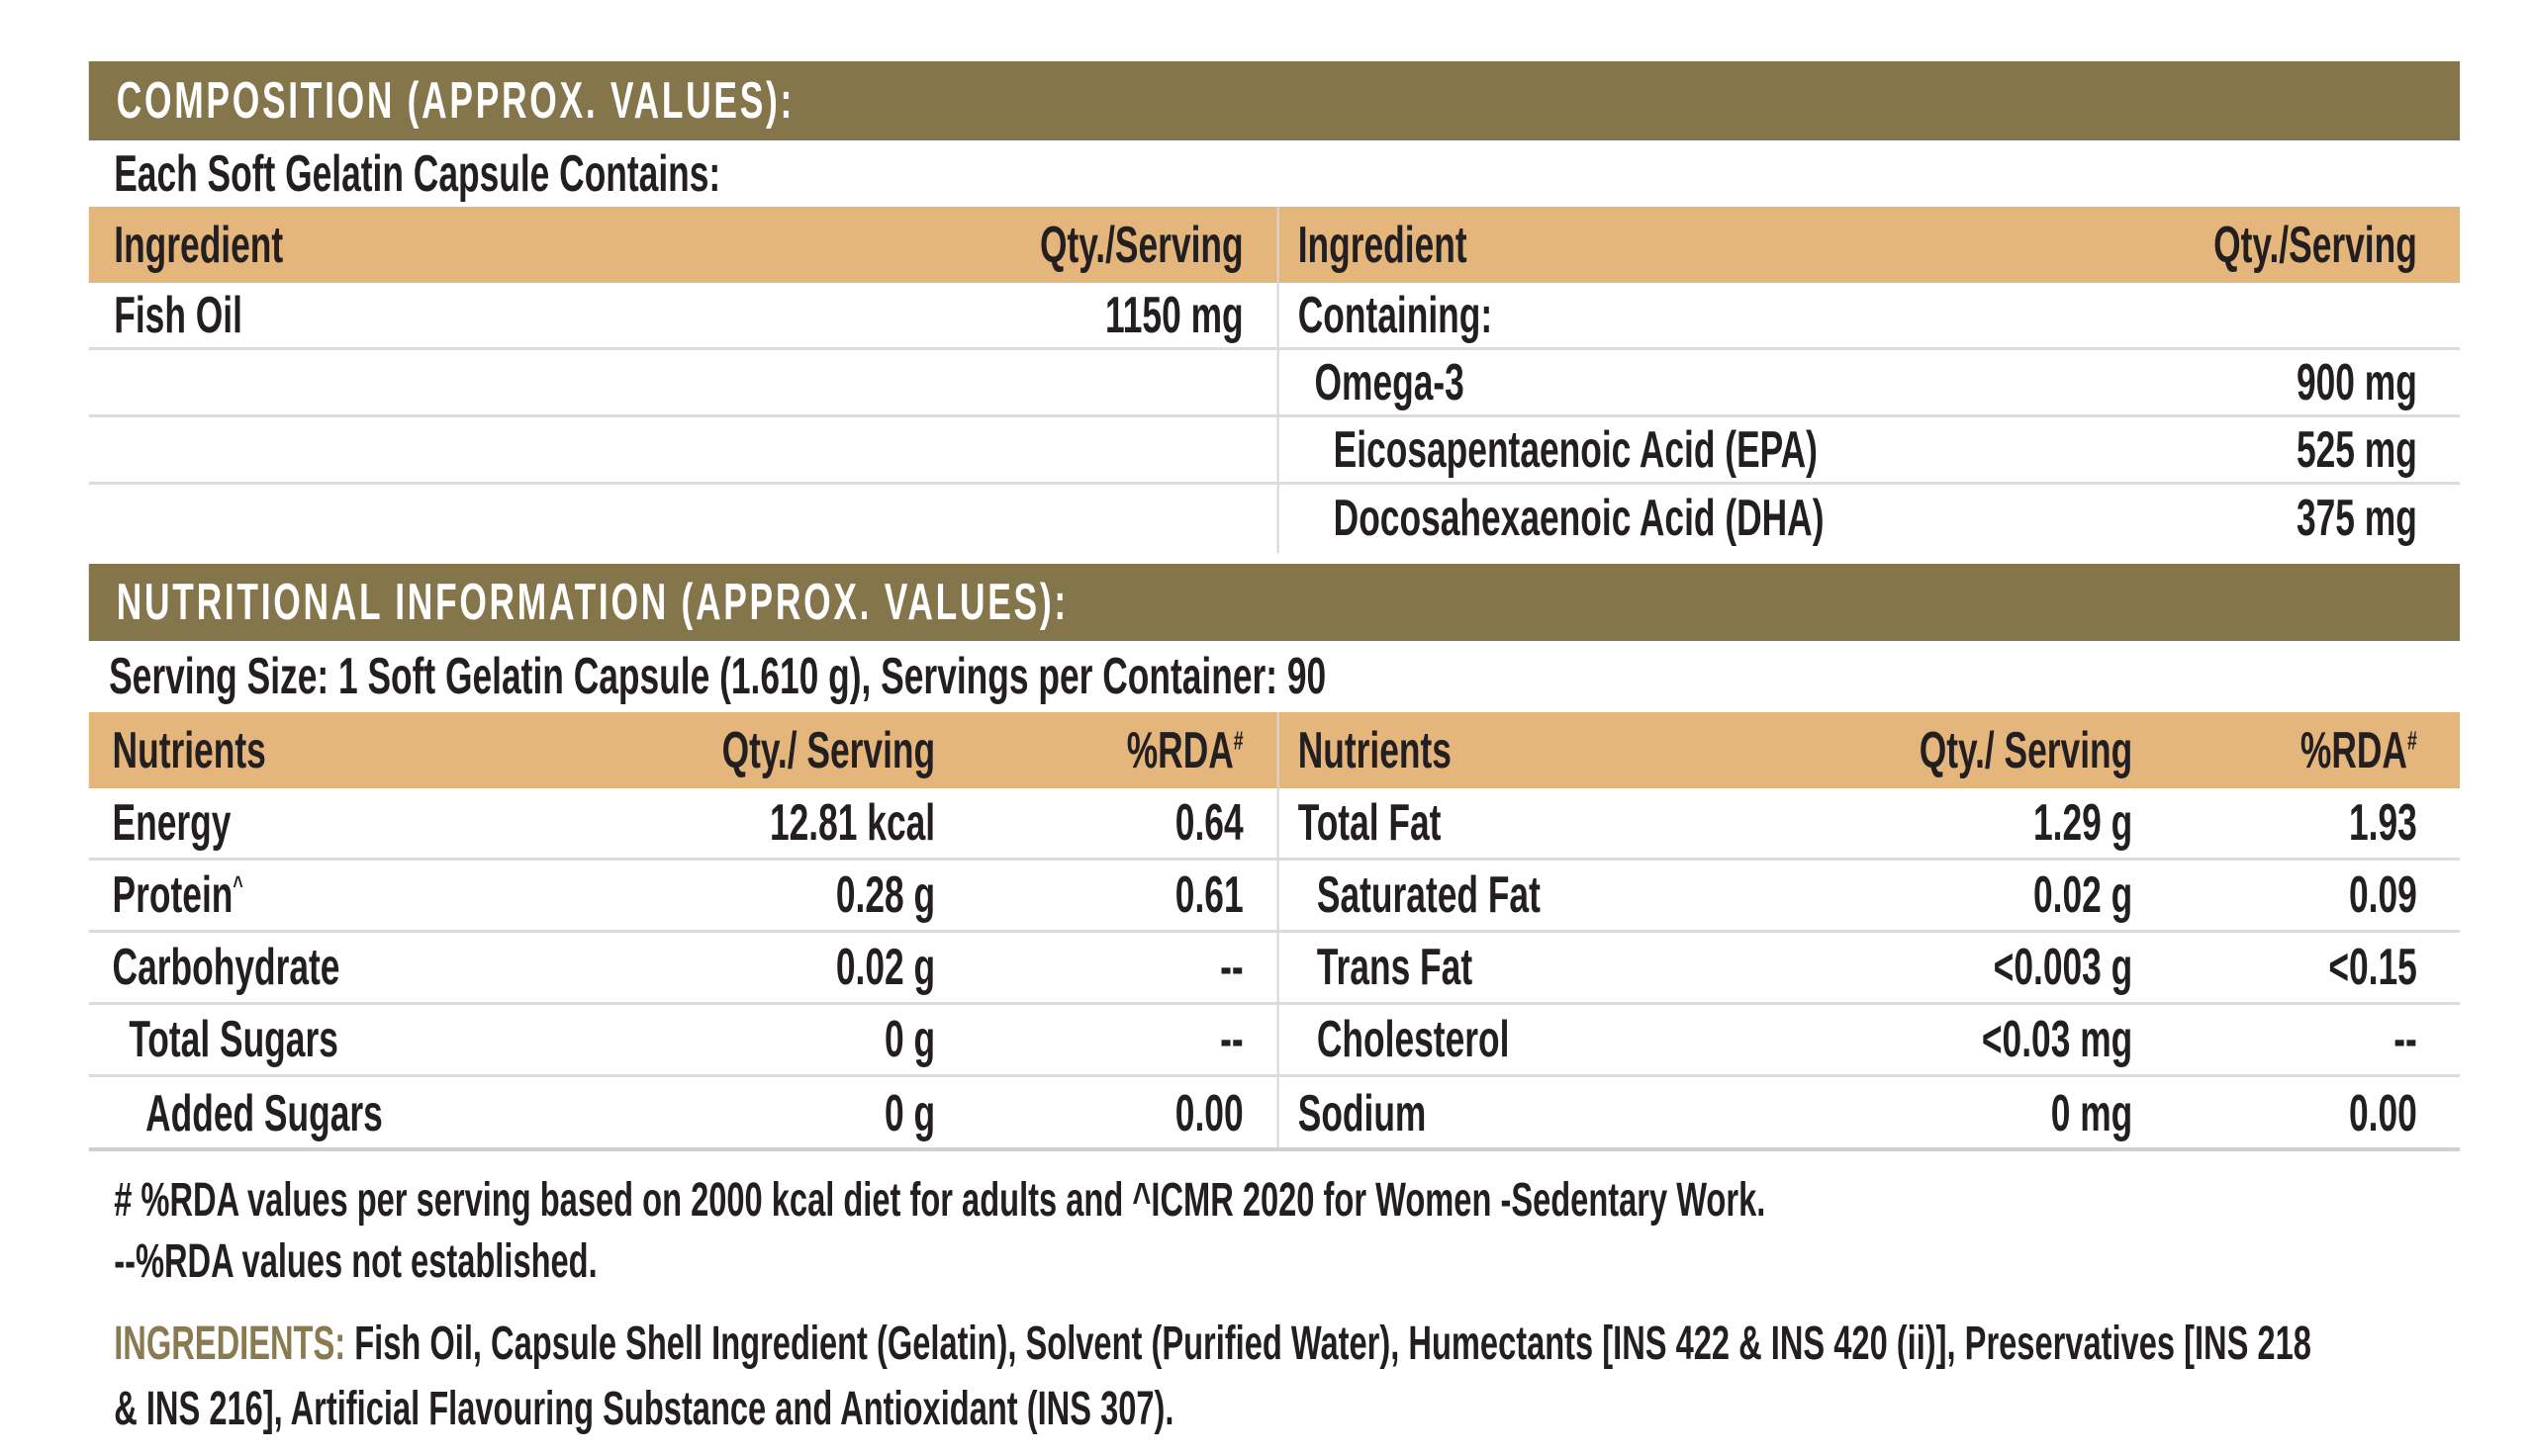 Image resolution: width=2533 pixels, height=1456 pixels. Describe the element at coordinates (1277, 380) in the screenshot. I see `column-divider` at that location.